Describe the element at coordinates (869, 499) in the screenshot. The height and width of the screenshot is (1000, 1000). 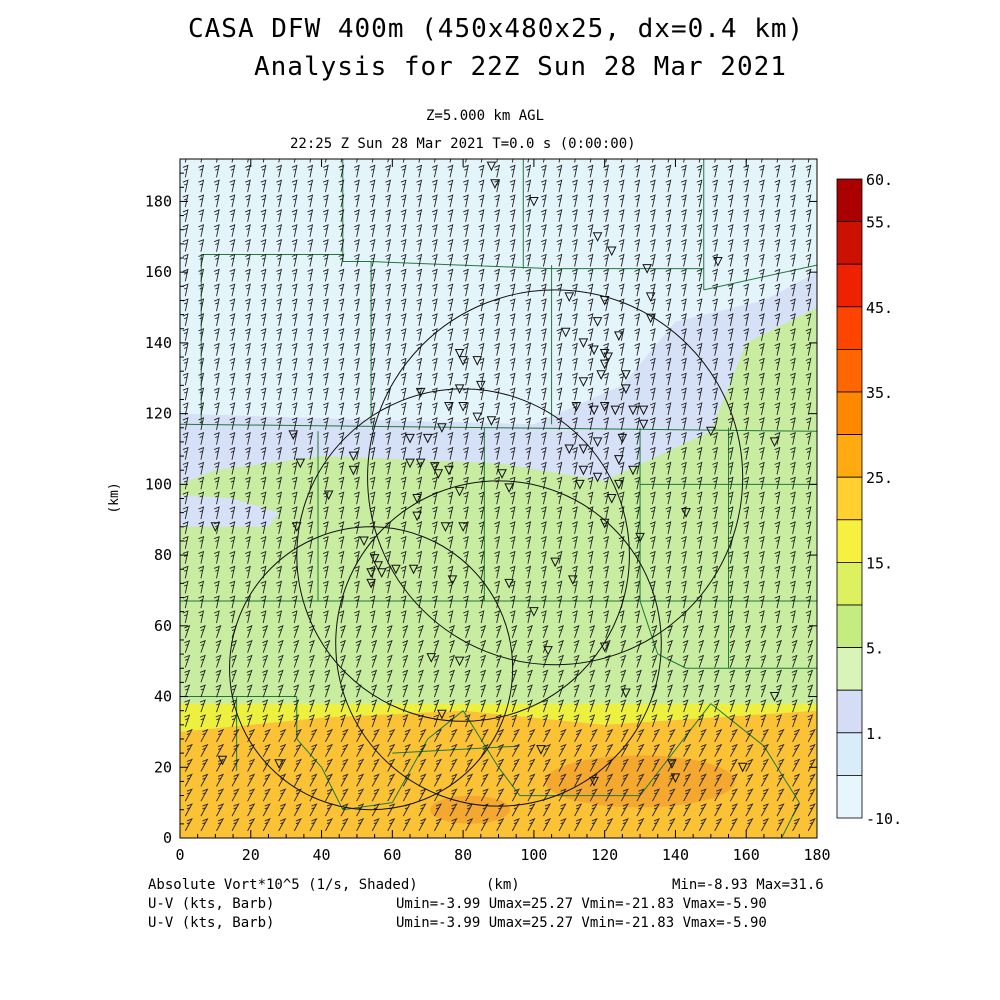
I see `colorbar: 60.55.45.35.25.15.5.1.-10.` at that location.